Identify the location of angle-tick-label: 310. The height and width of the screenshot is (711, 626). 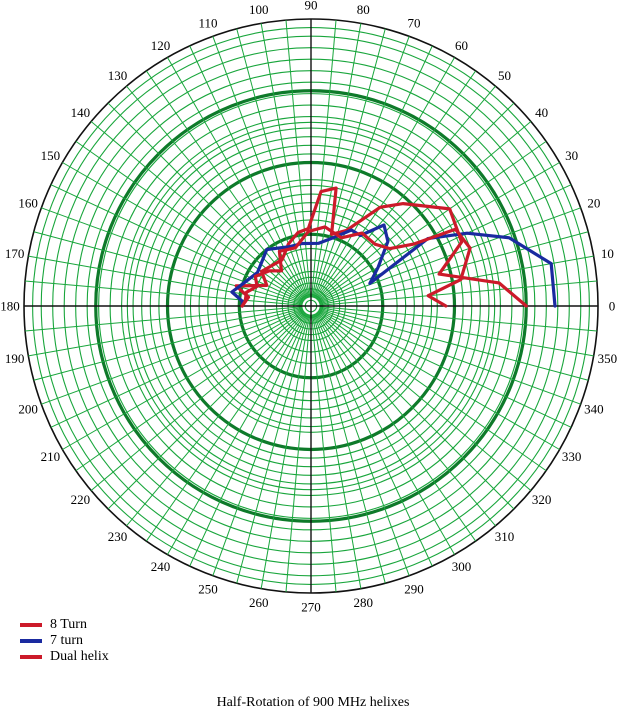
(505, 536).